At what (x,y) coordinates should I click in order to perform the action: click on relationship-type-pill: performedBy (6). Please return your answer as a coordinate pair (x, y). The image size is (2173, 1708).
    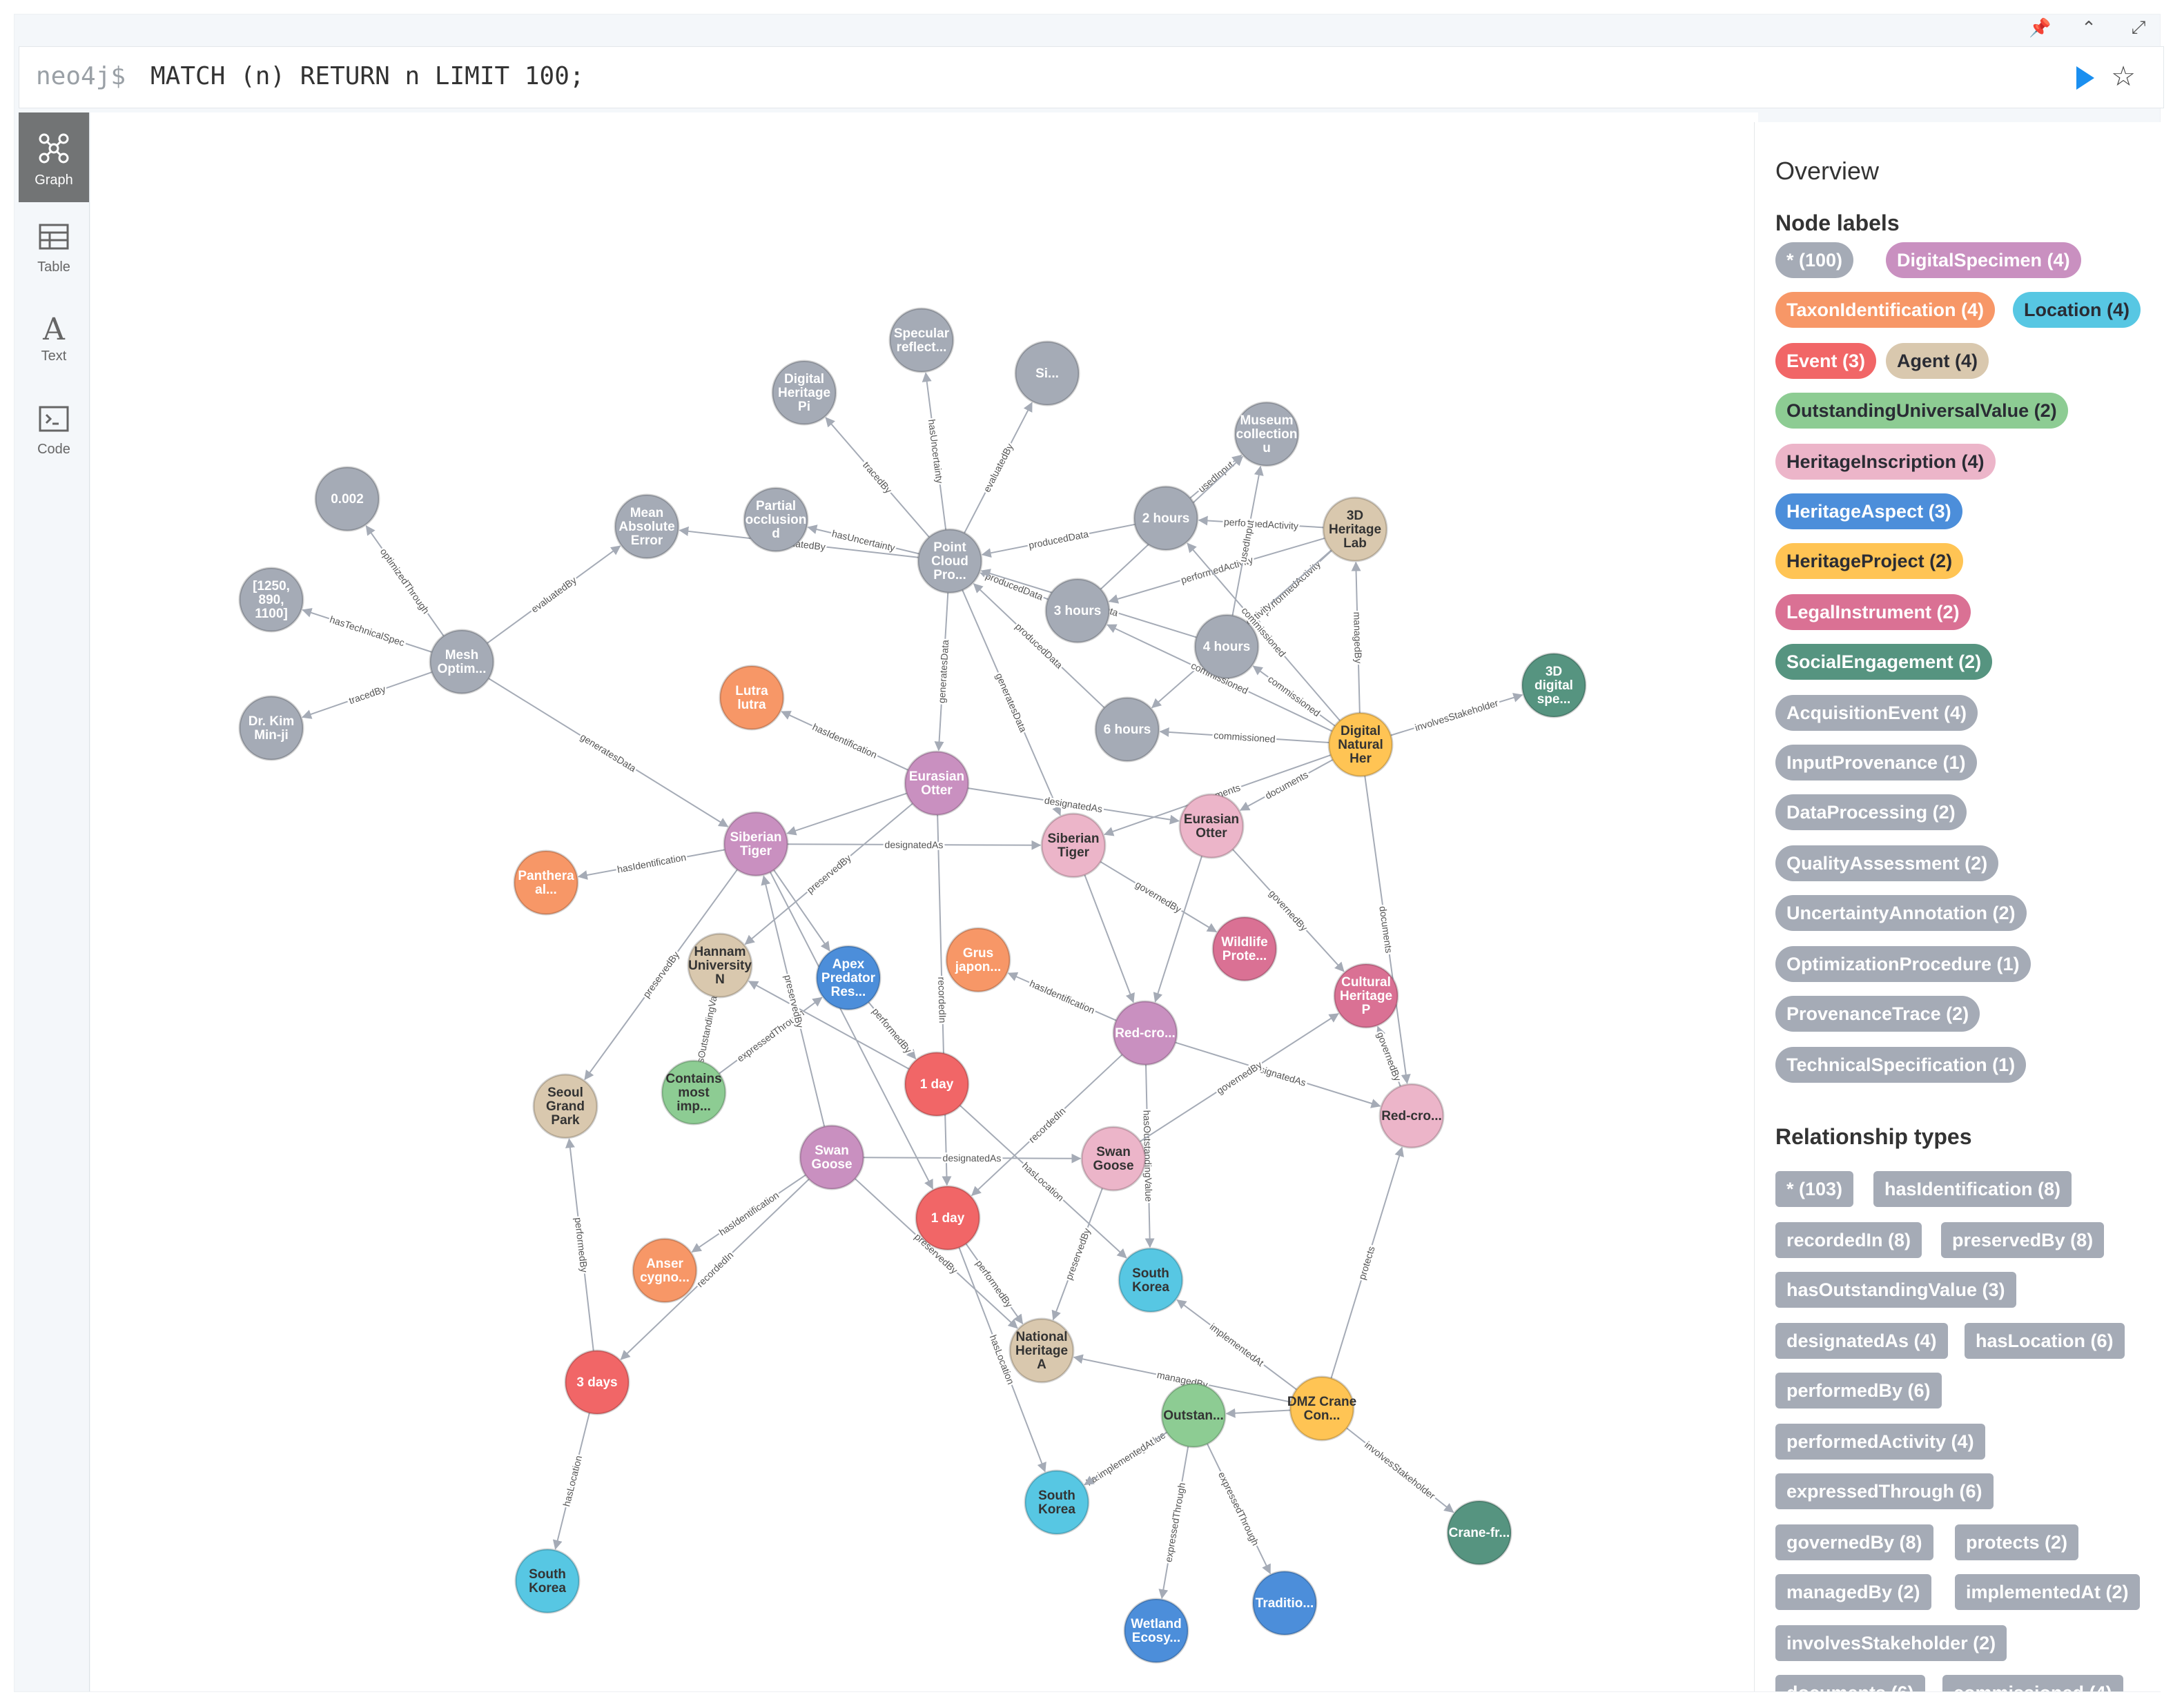
    Looking at the image, I should click on (1858, 1390).